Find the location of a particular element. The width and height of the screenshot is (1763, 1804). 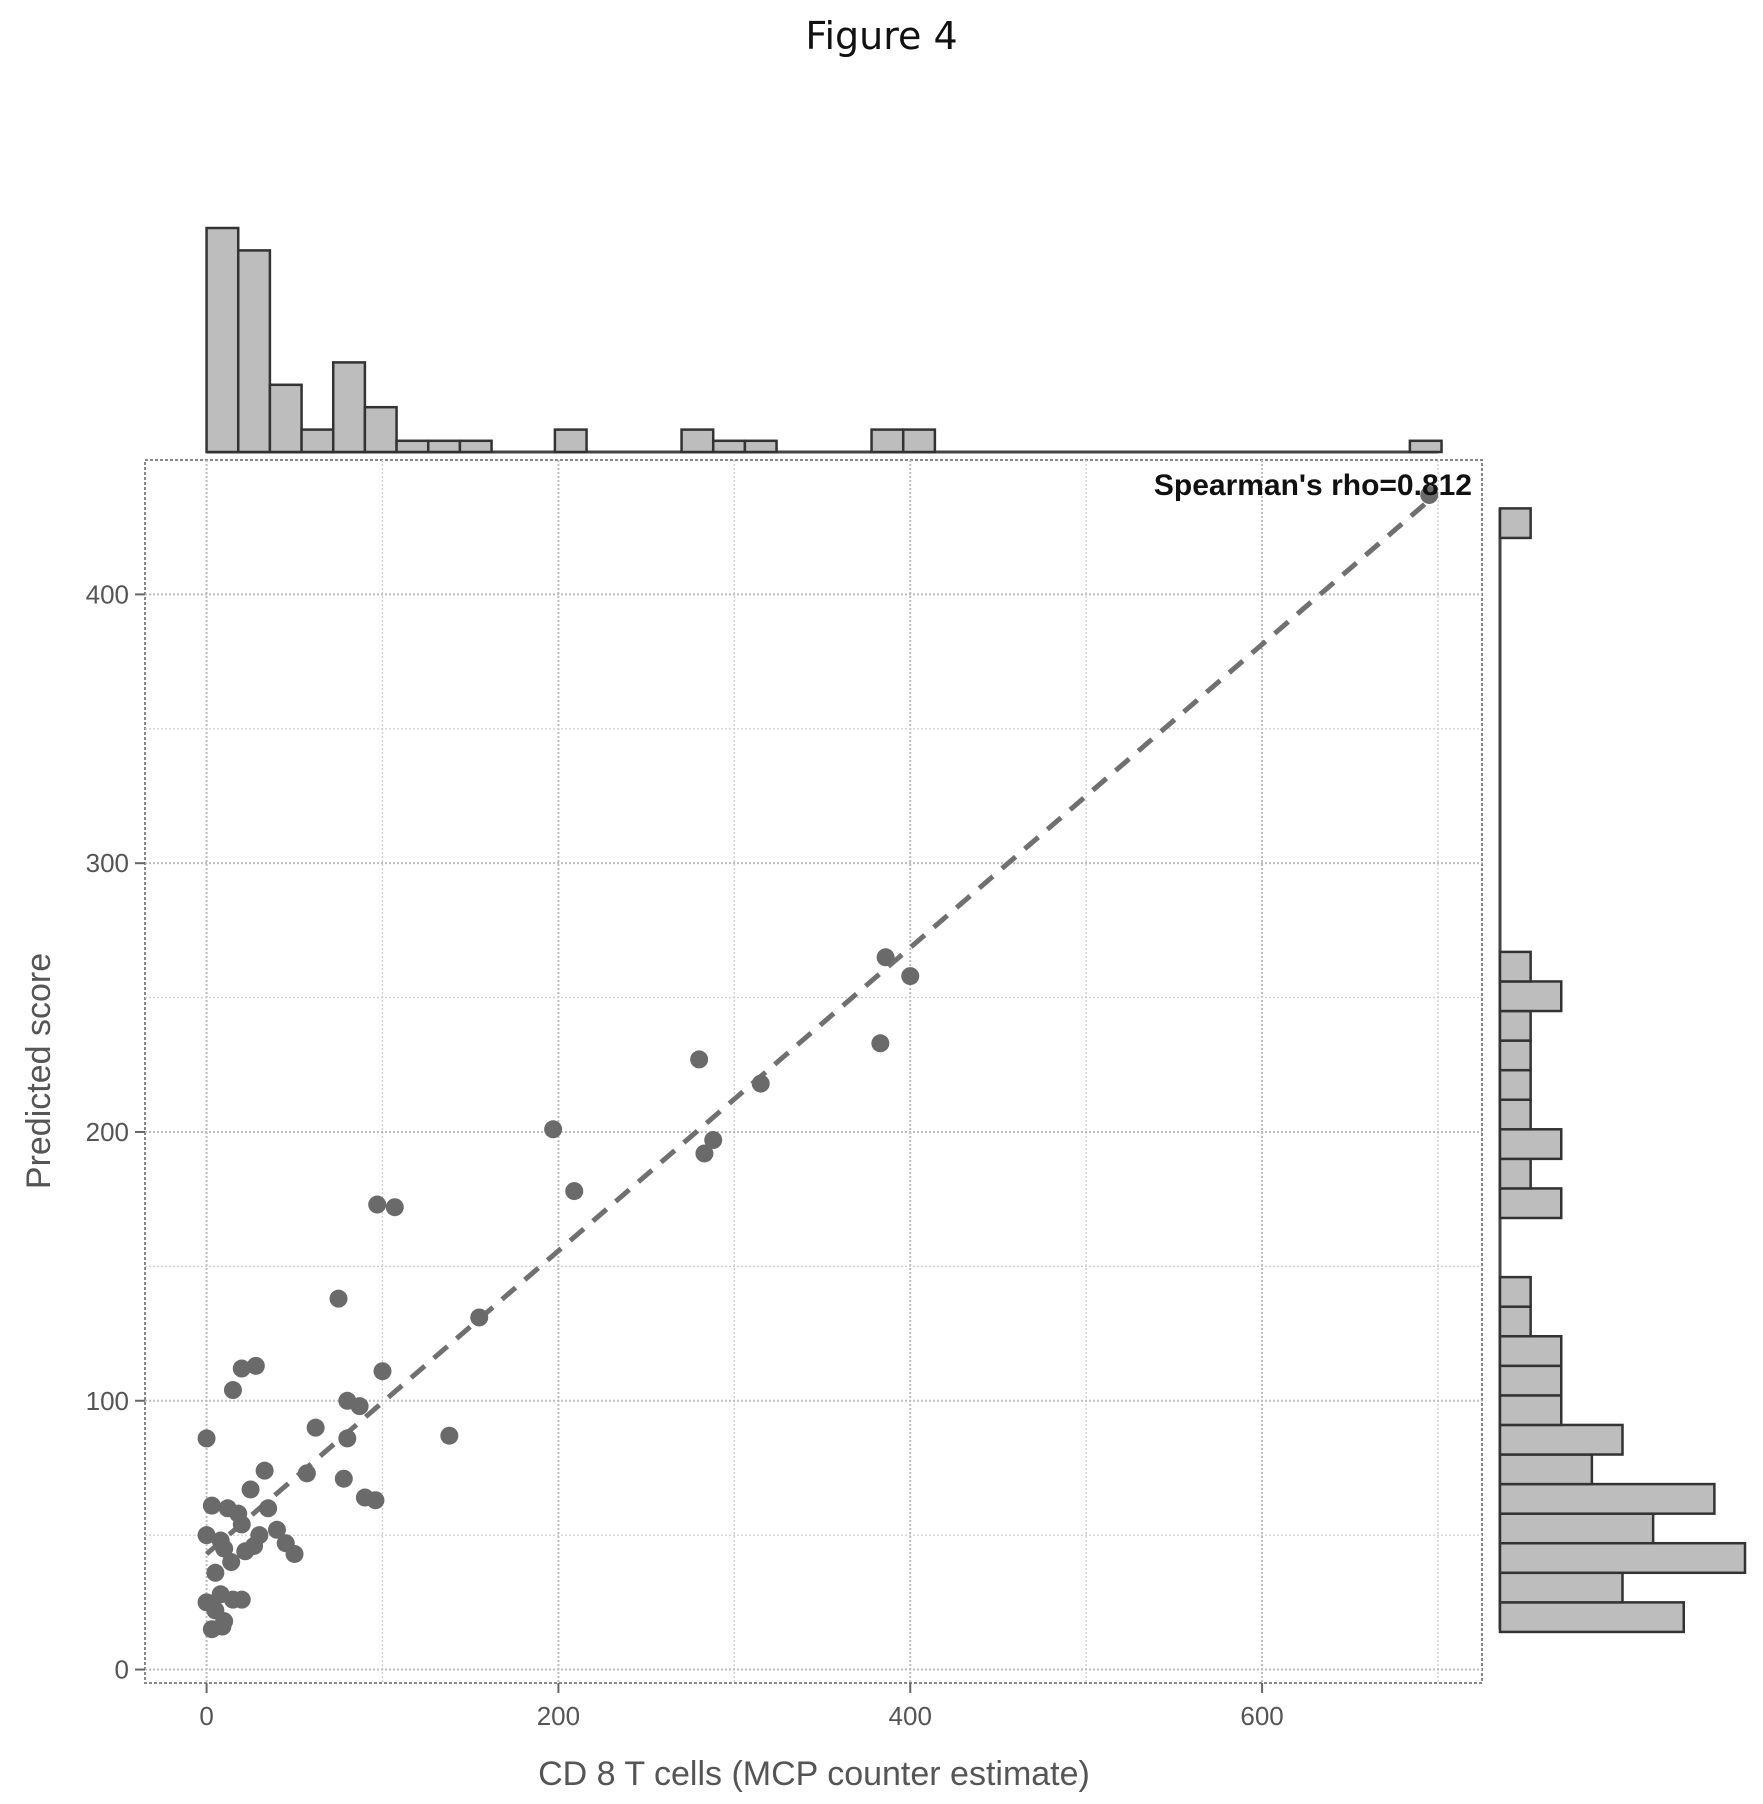

y-tick-label: 0 is located at coordinates (122, 1670).